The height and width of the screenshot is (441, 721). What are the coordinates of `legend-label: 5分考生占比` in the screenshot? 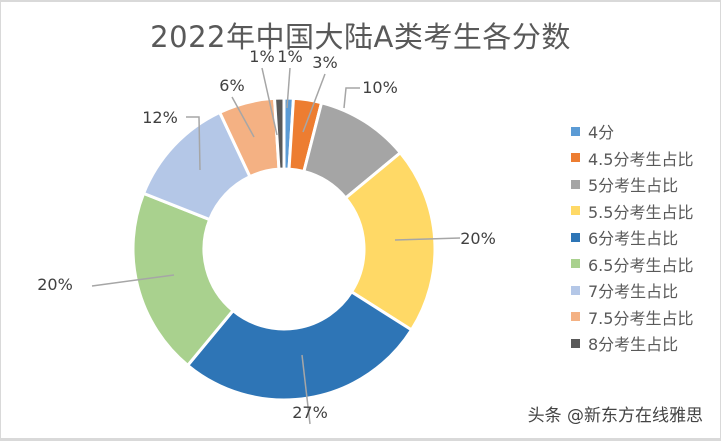 It's located at (633, 184).